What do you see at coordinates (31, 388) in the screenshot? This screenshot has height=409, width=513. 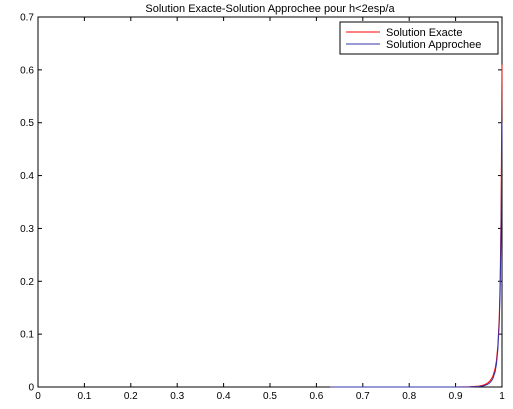 I see `y-tick-label: 0` at bounding box center [31, 388].